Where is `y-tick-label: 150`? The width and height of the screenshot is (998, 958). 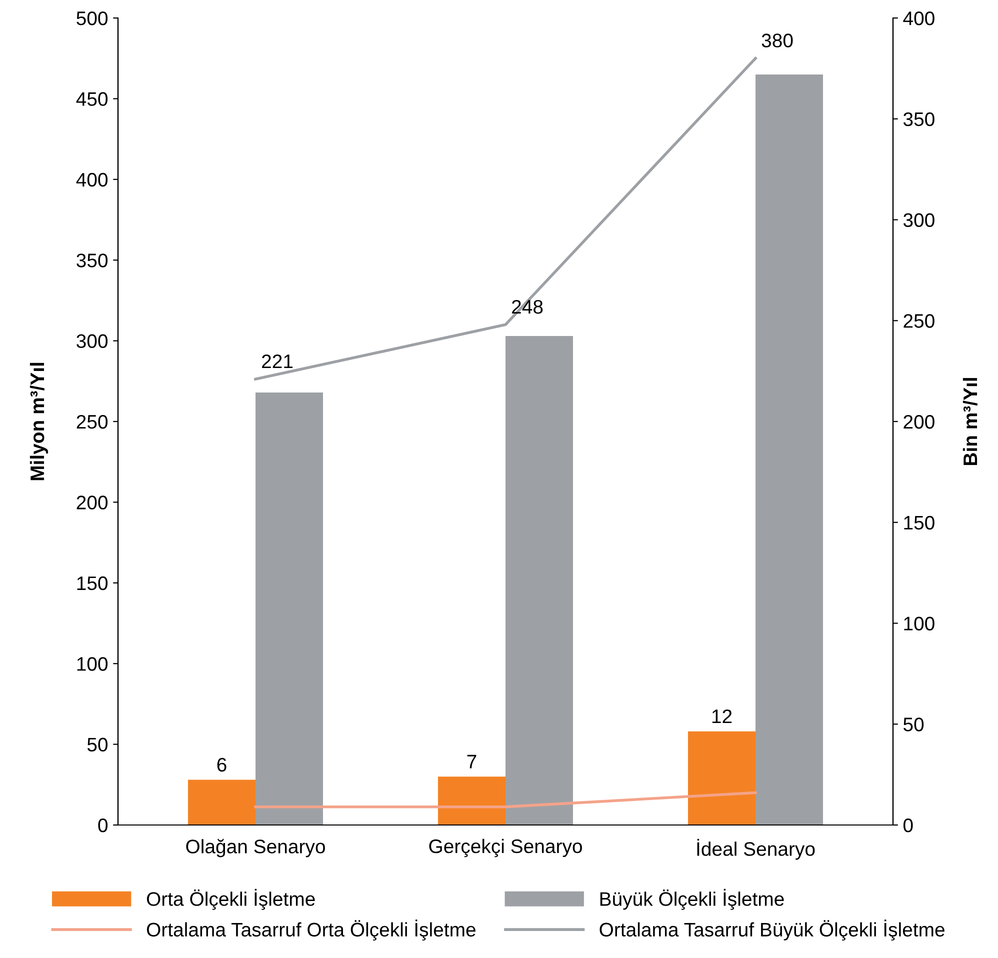
y-tick-label: 150 is located at coordinates (92, 583).